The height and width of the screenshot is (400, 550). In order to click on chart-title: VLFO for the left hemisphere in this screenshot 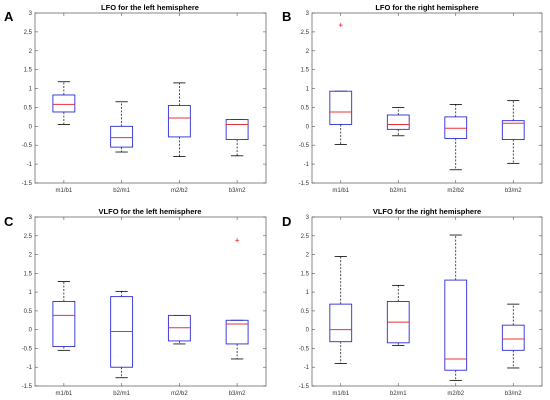, I will do `click(150, 211)`.